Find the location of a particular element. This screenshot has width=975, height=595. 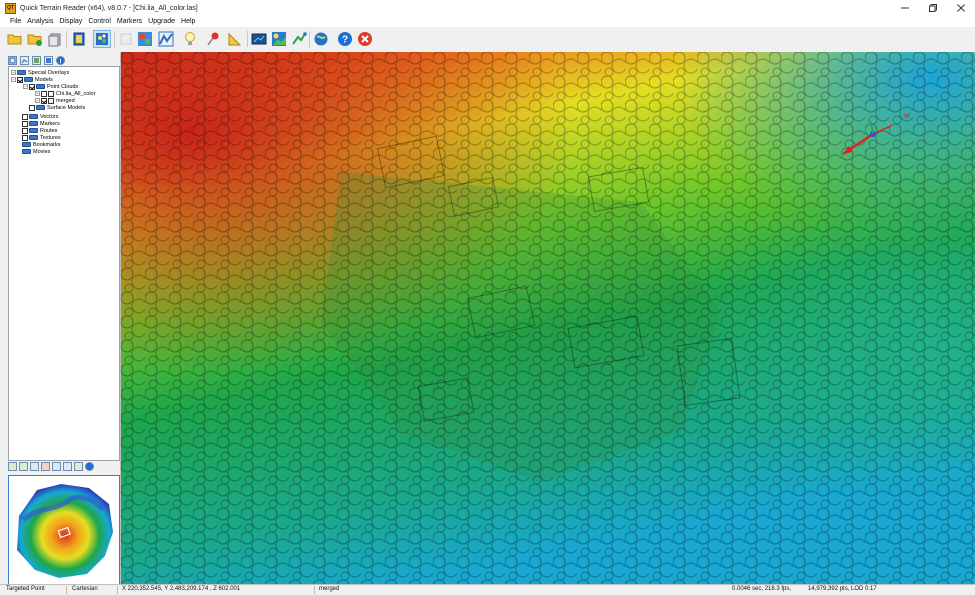

measure-button is located at coordinates (235, 39).